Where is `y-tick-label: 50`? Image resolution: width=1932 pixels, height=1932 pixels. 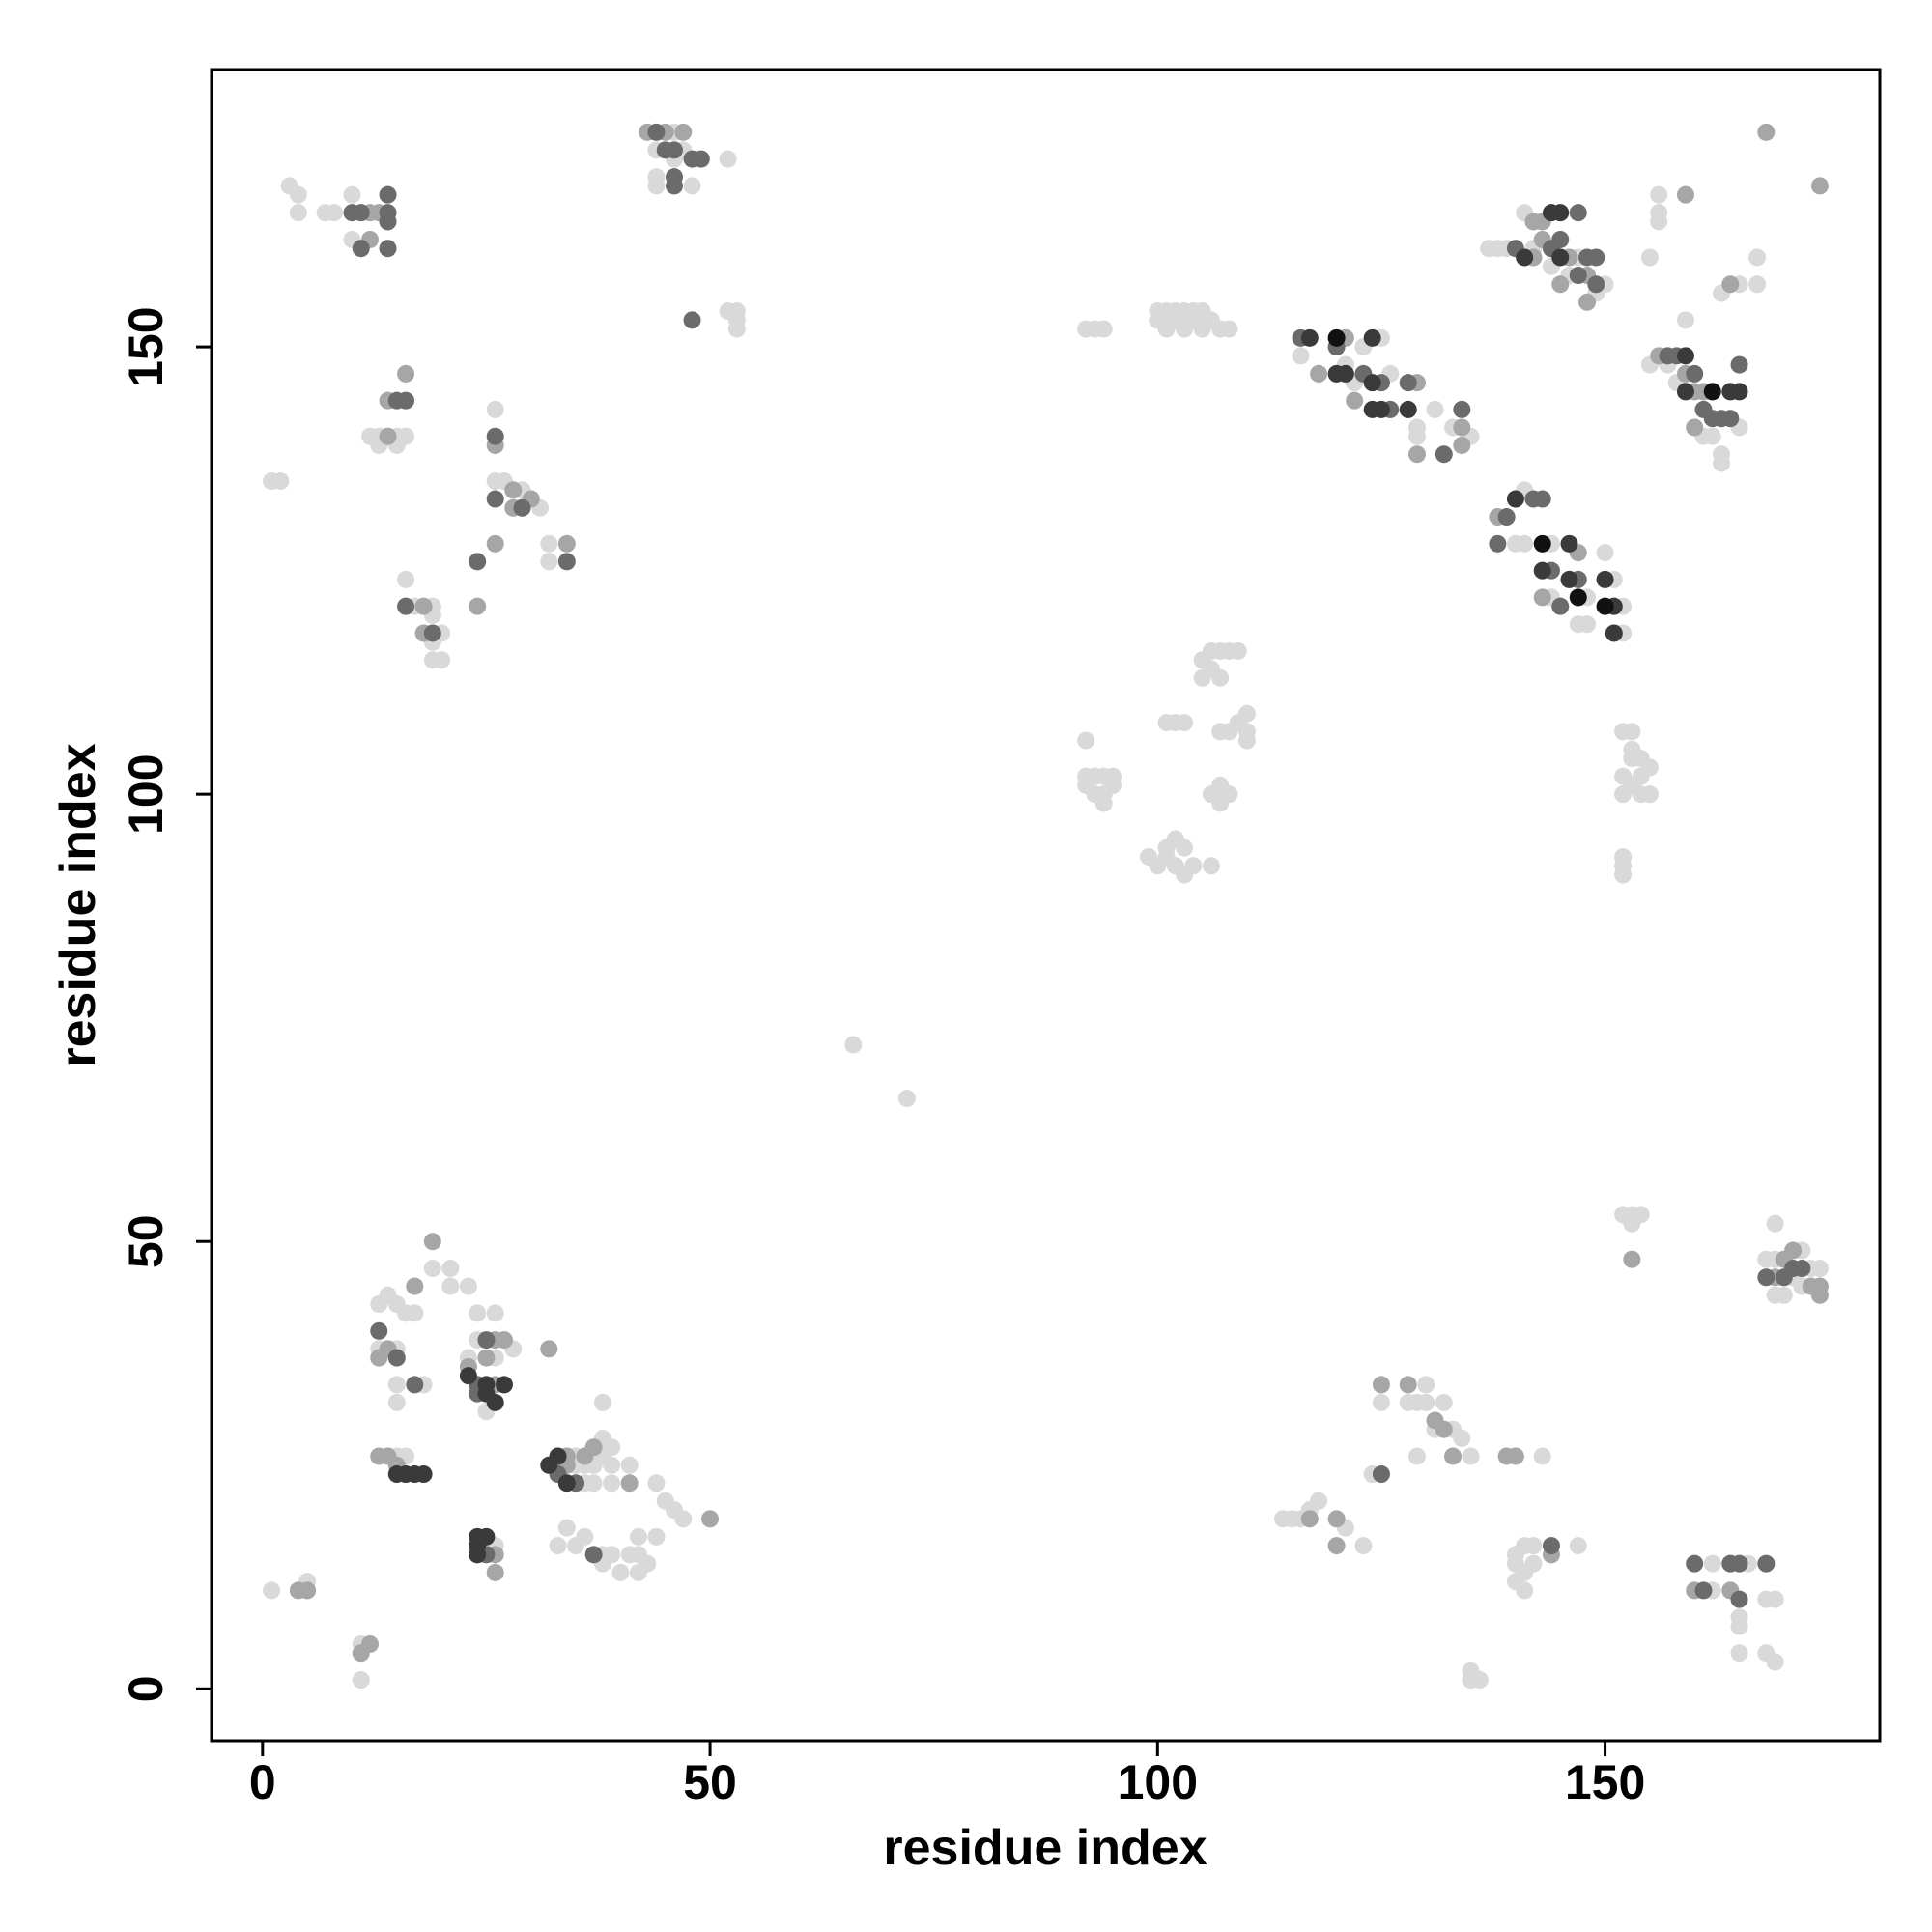 y-tick-label: 50 is located at coordinates (146, 1241).